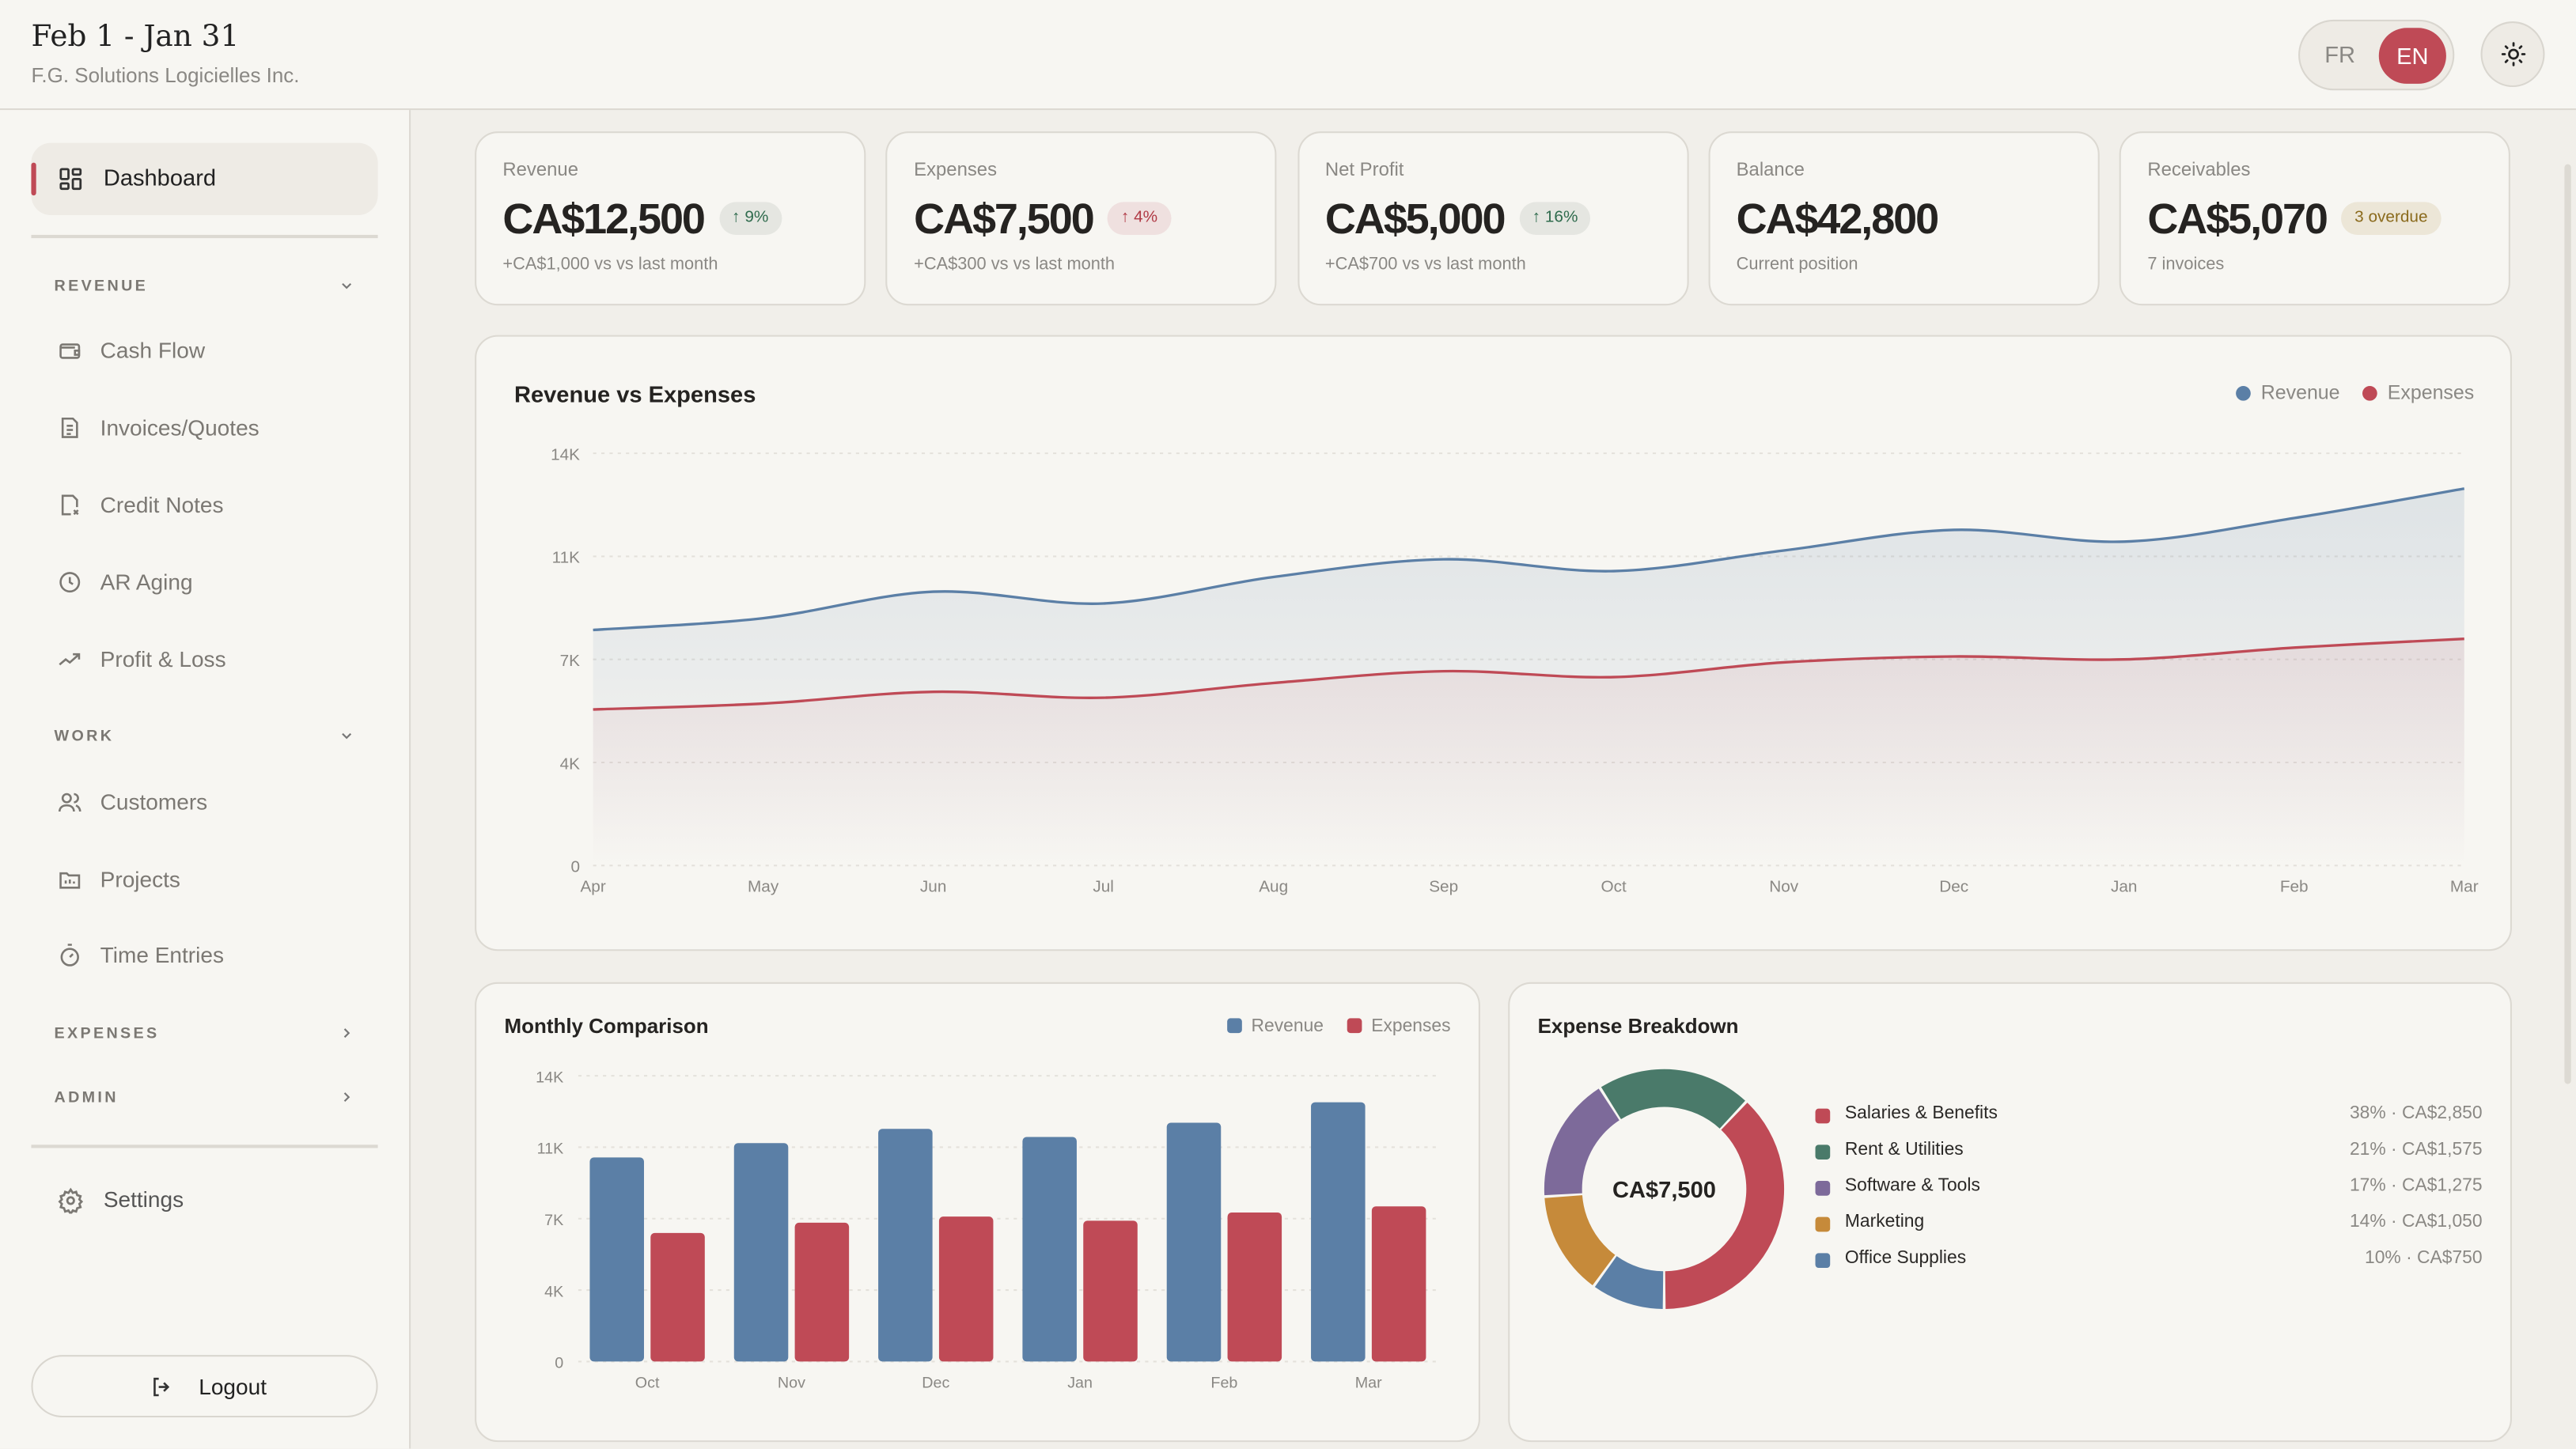  Describe the element at coordinates (101, 286) in the screenshot. I see `section-label: REVENUE` at that location.